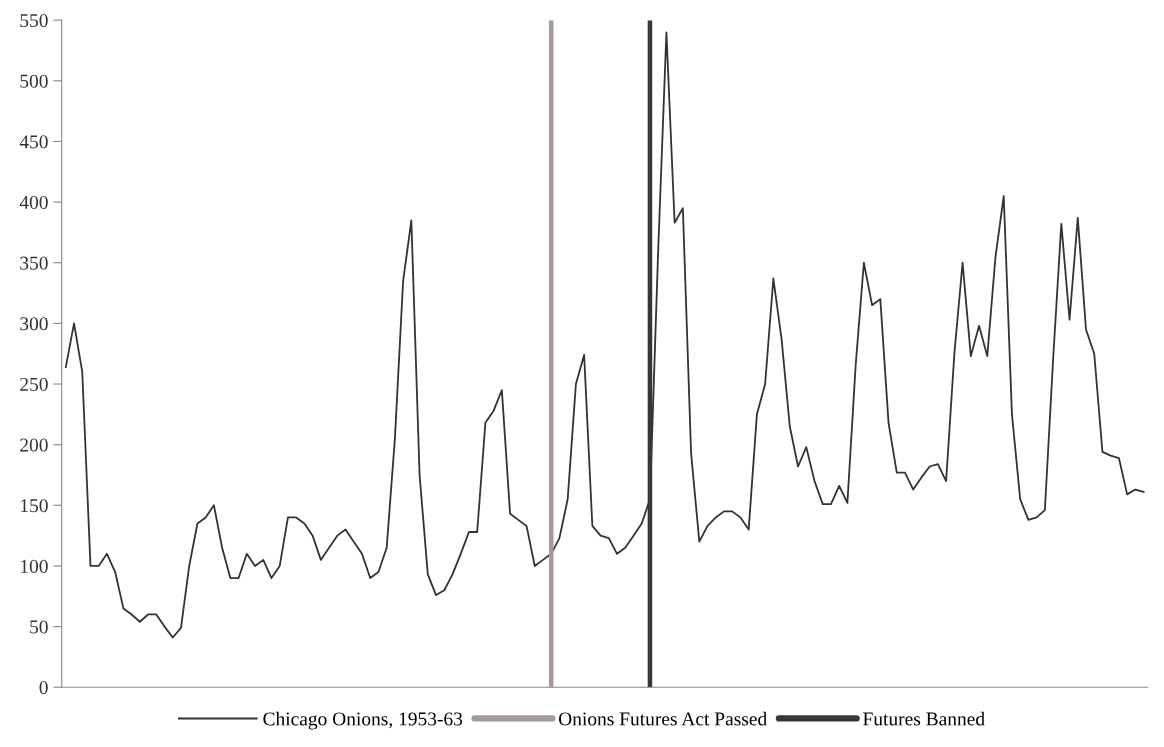  What do you see at coordinates (34, 263) in the screenshot?
I see `y-tick-label: 350` at bounding box center [34, 263].